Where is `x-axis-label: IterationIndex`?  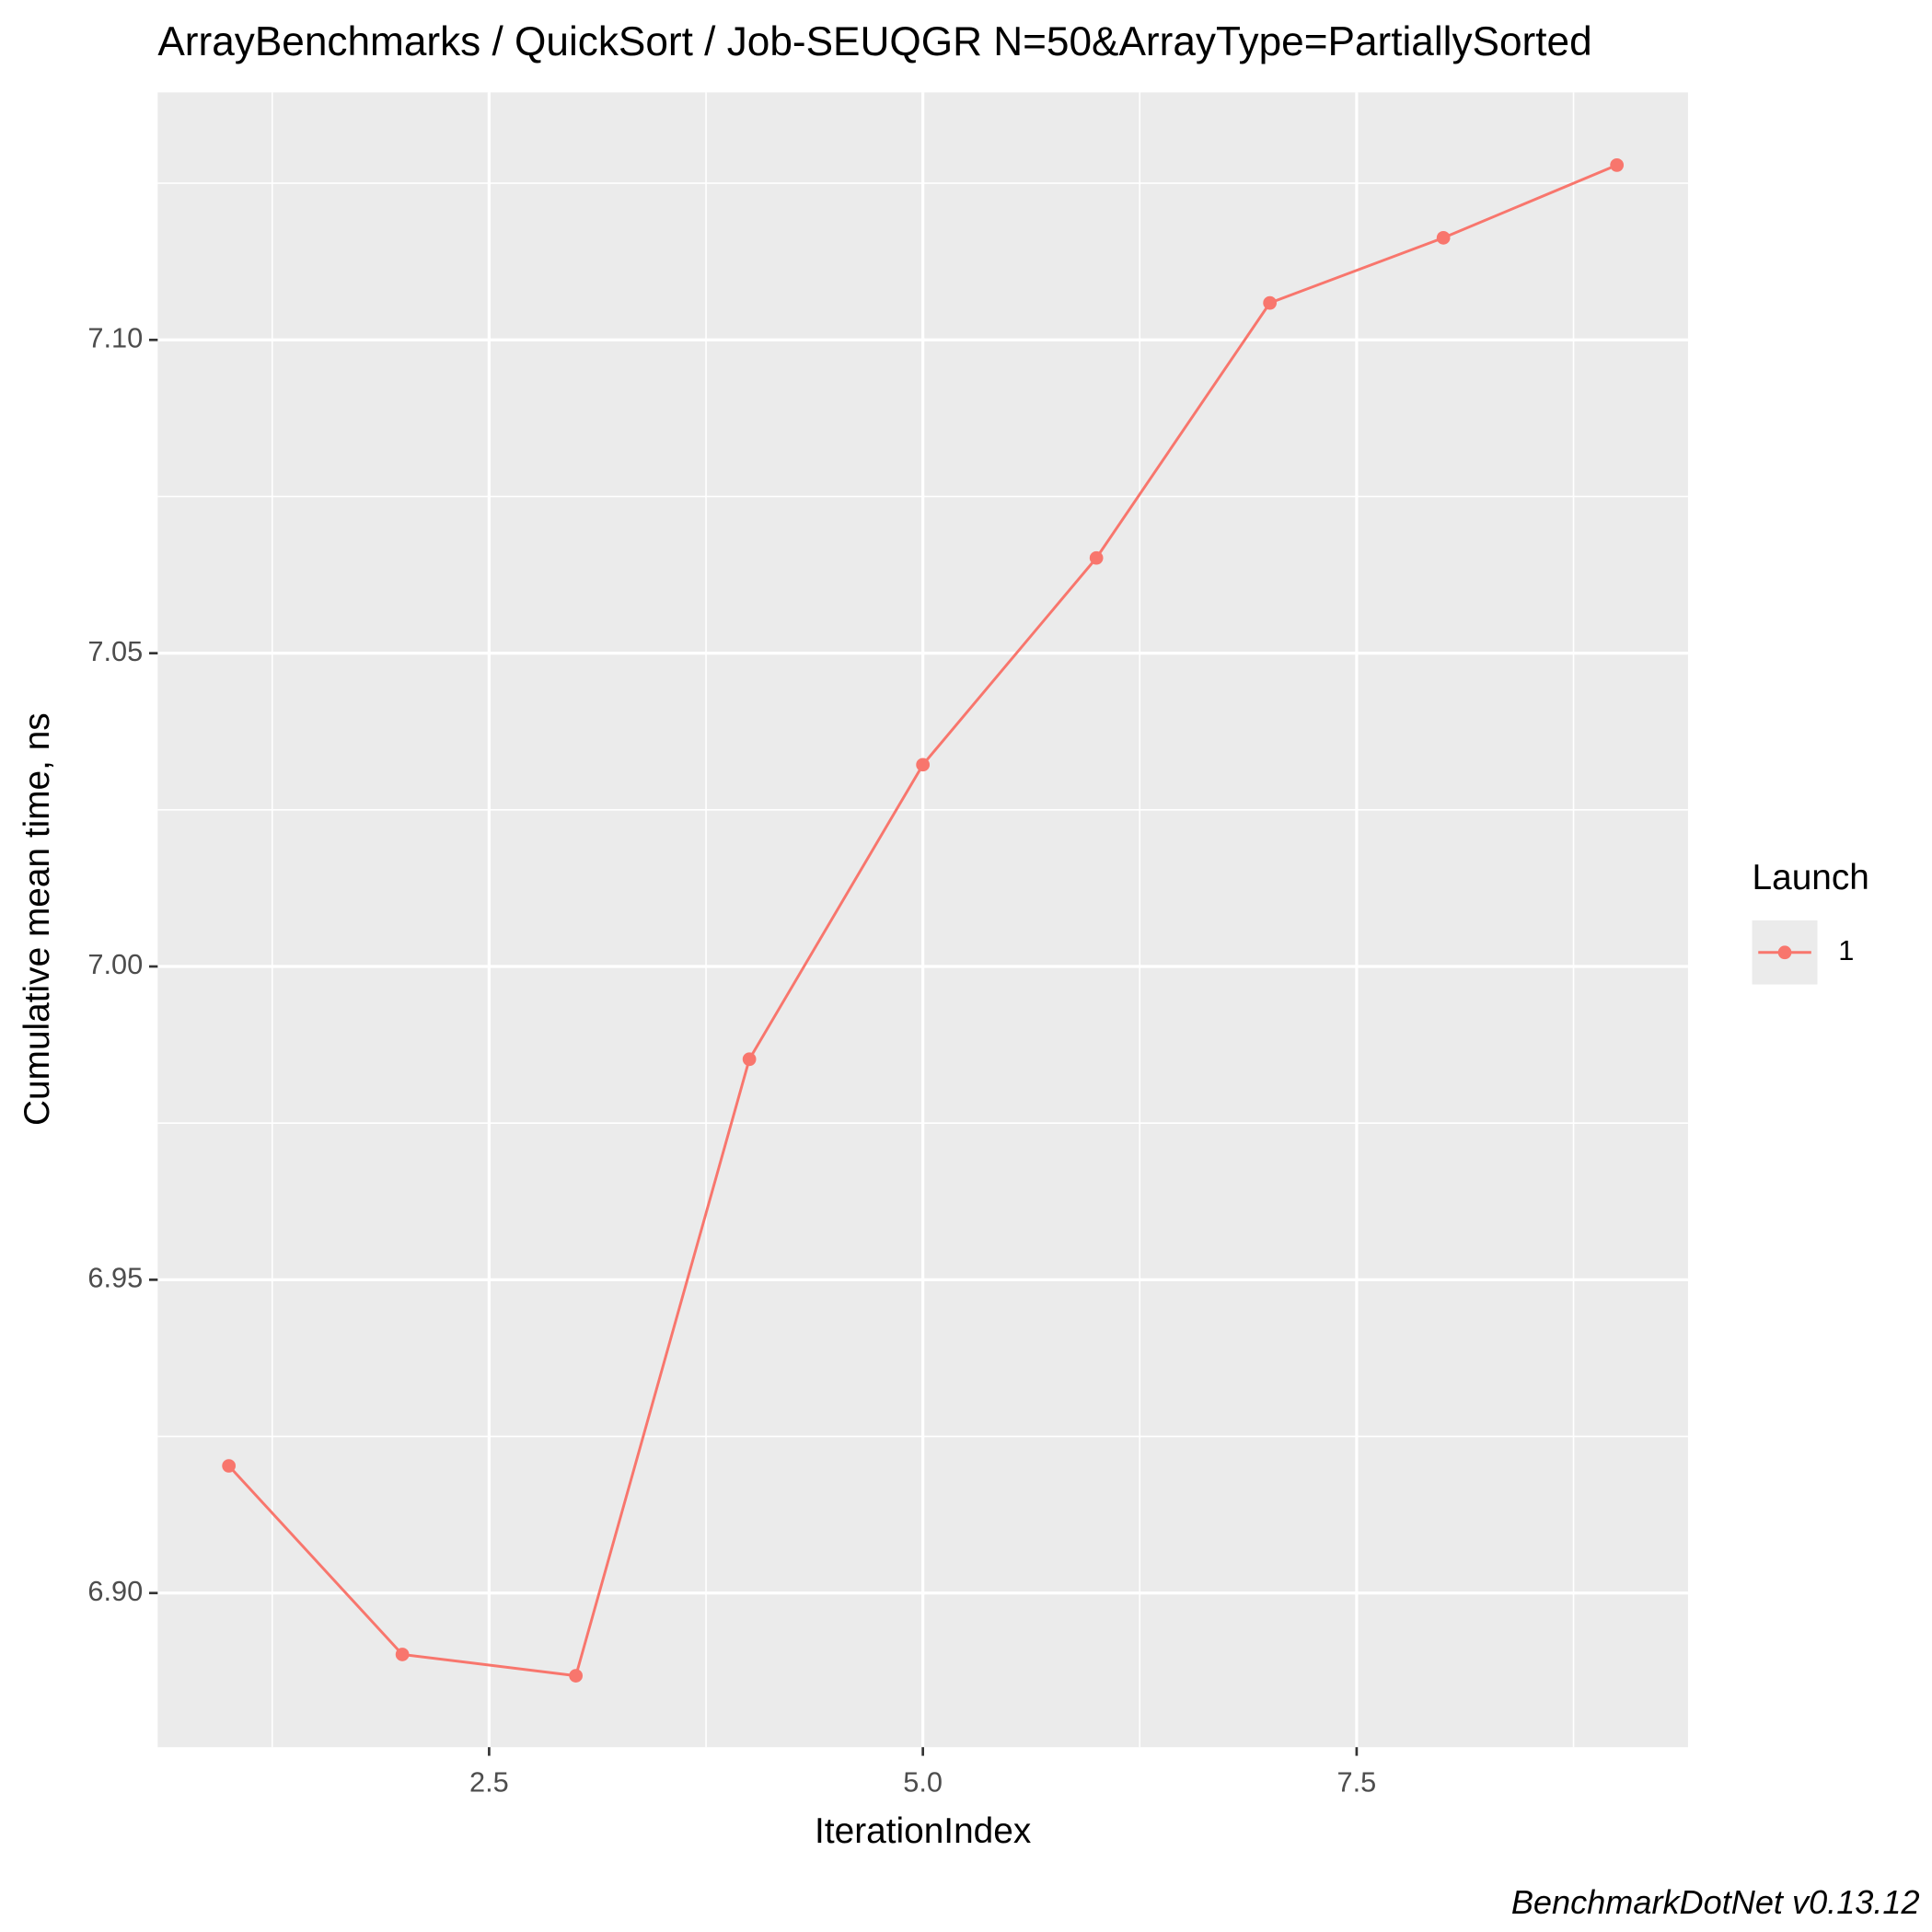
x-axis-label: IterationIndex is located at coordinates (923, 1831).